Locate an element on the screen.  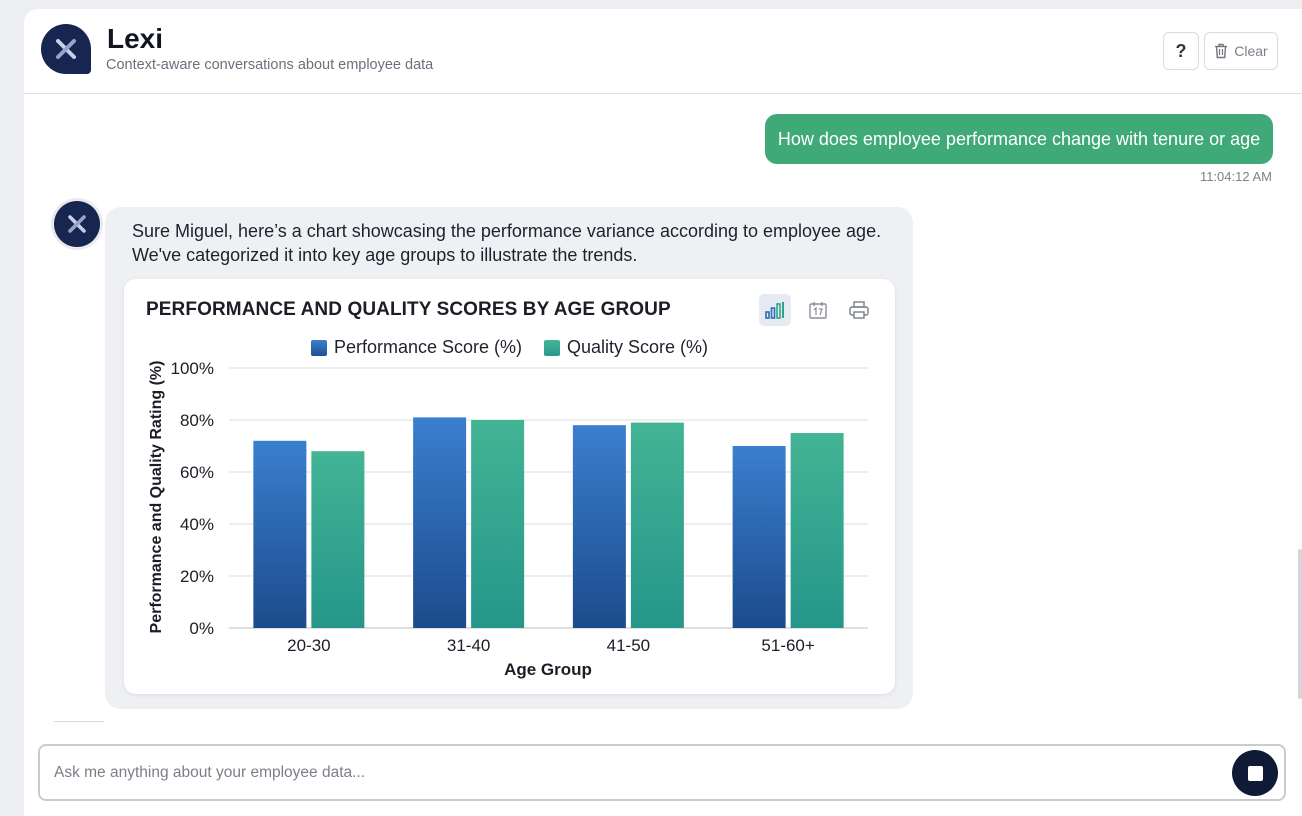
clear-label: Clear is located at coordinates (1251, 51).